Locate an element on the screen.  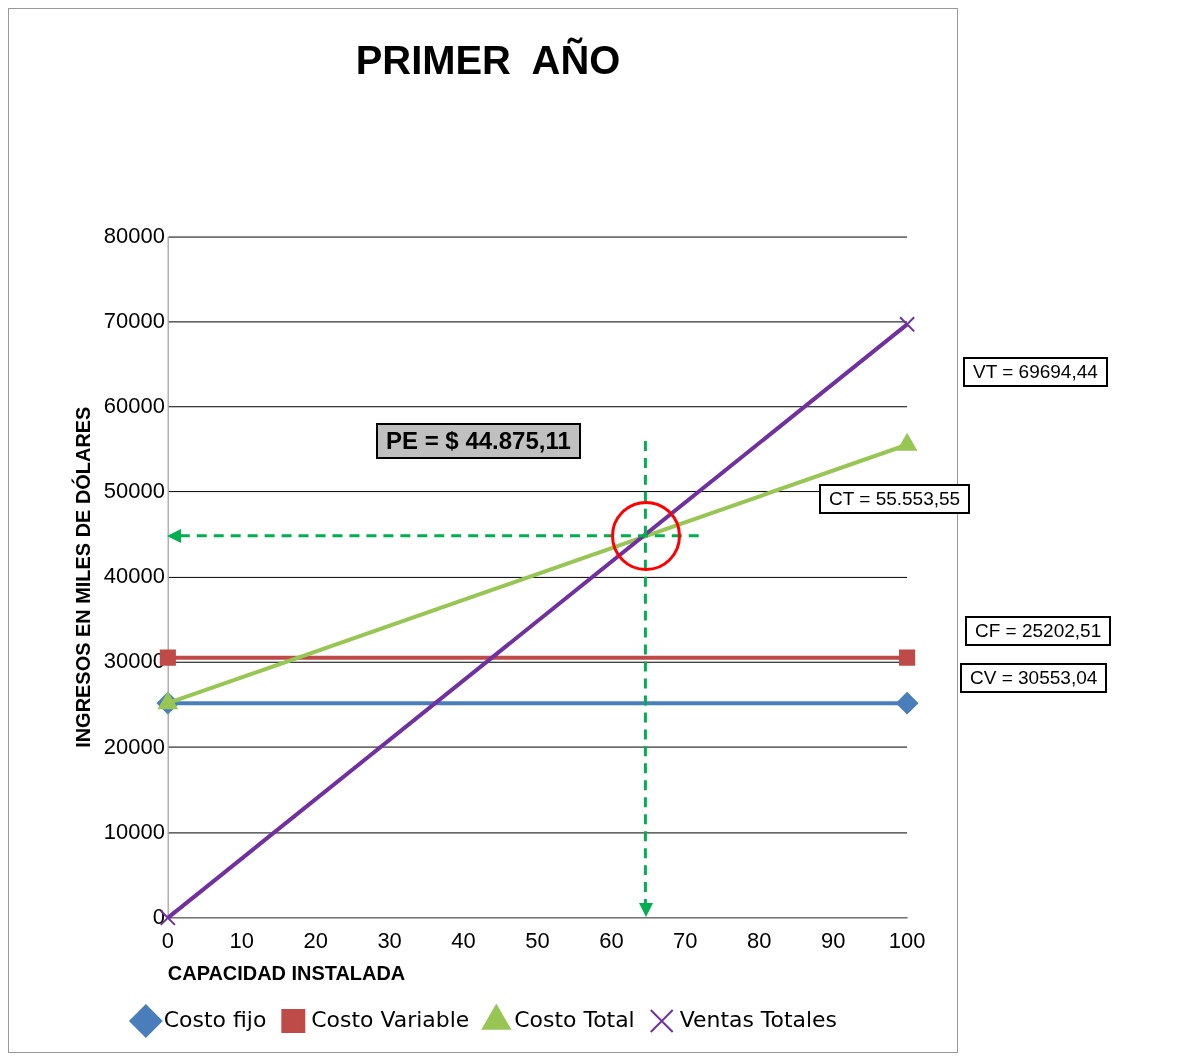
x-tick-label: 10 is located at coordinates (241, 941).